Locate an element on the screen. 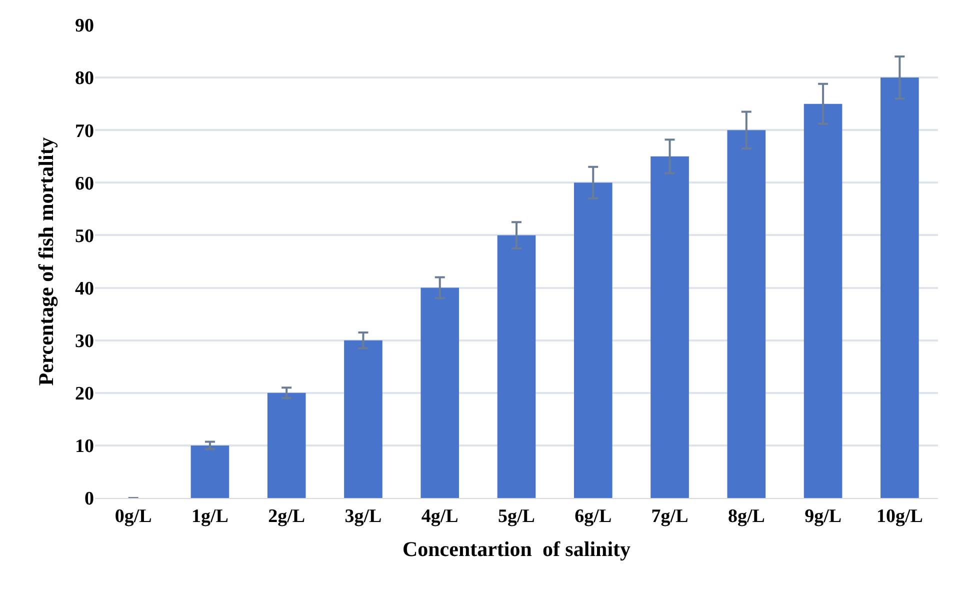 Image resolution: width=963 pixels, height=593 pixels. y-tick-label: 0 is located at coordinates (89, 499).